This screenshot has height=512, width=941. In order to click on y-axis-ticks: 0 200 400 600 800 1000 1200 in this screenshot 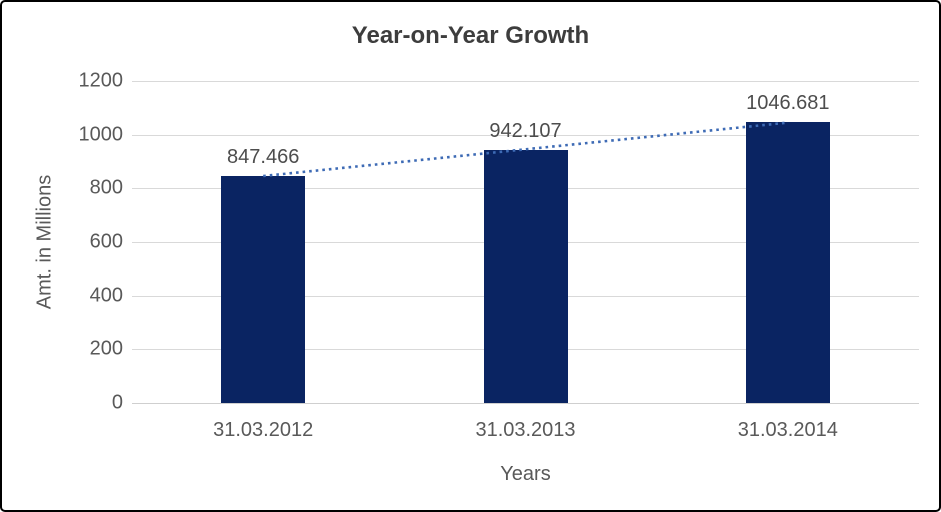, I will do `click(63, 242)`.